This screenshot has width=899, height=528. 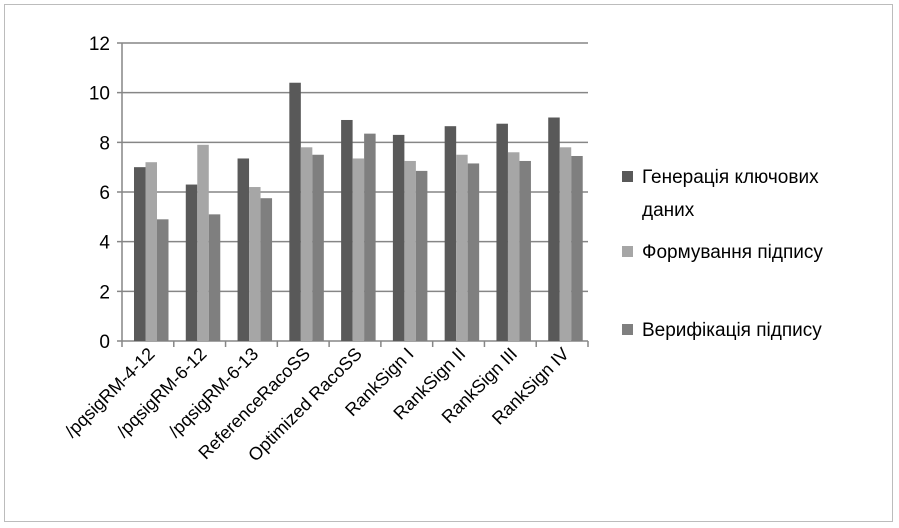 What do you see at coordinates (104, 193) in the screenshot?
I see `y-tick-label: 6` at bounding box center [104, 193].